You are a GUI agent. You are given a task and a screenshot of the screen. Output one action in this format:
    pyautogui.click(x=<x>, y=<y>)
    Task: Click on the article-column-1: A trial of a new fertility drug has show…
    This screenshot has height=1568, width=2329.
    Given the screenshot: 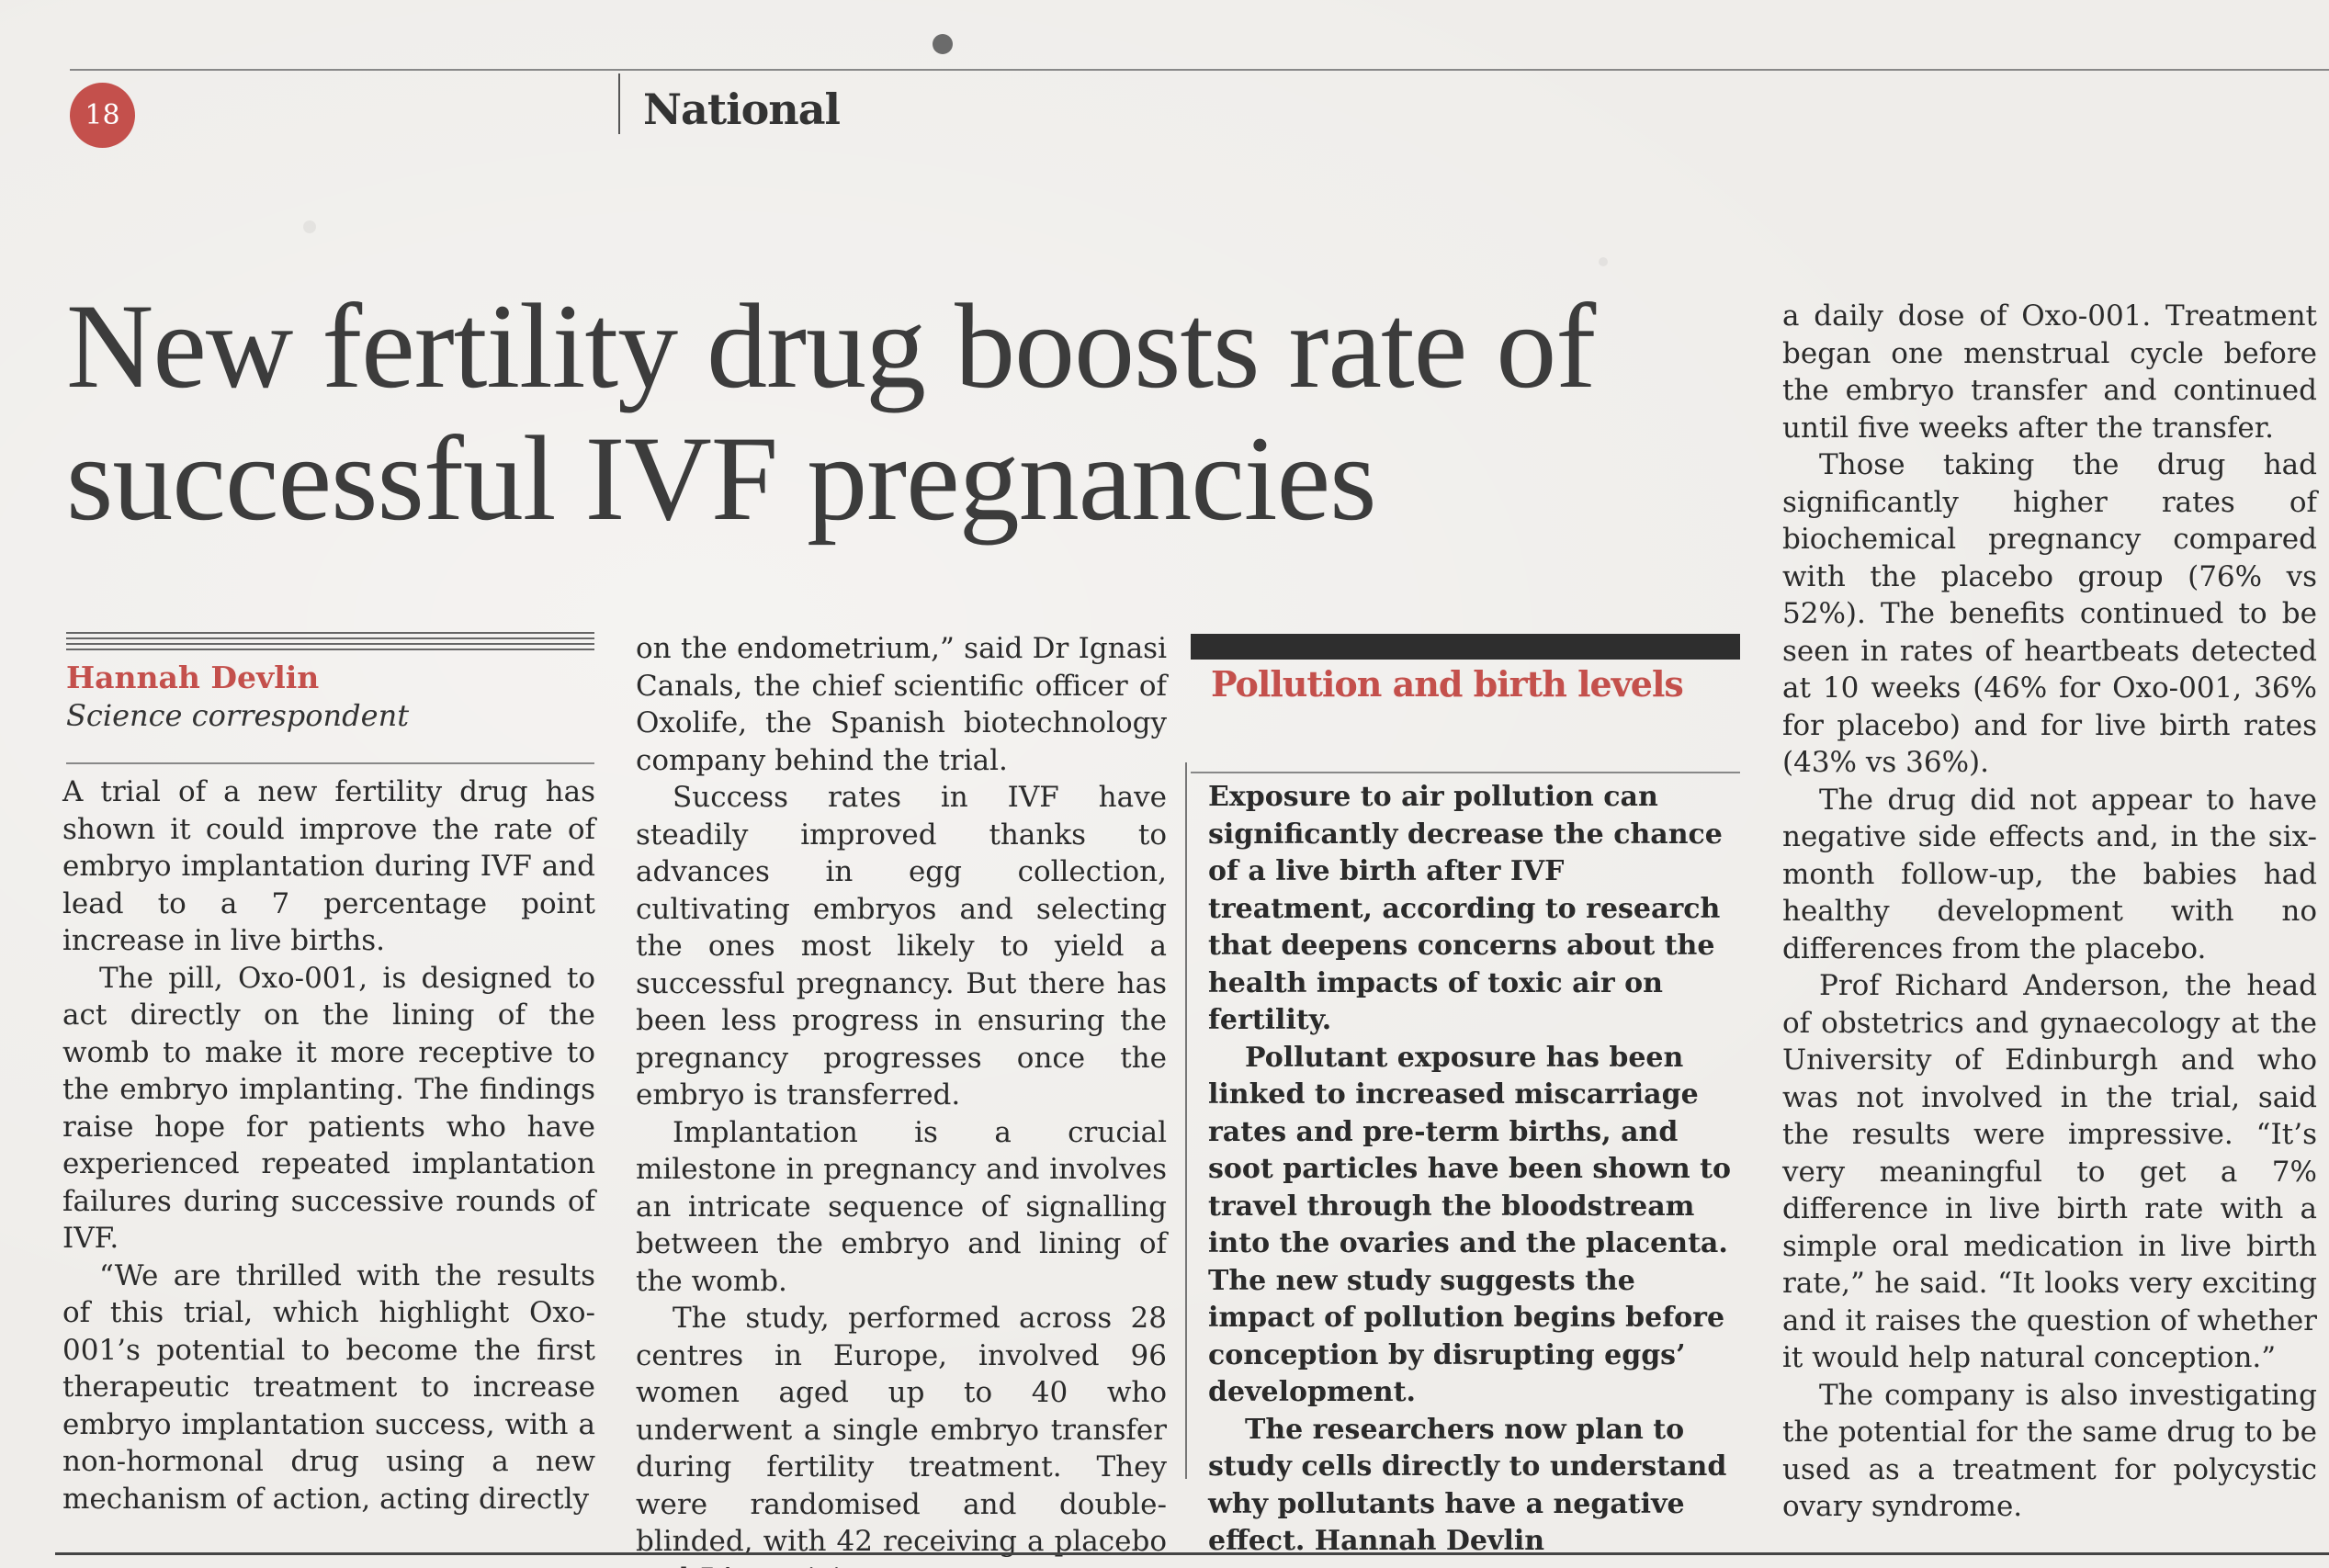 What is the action you would take?
    pyautogui.click(x=328, y=1145)
    